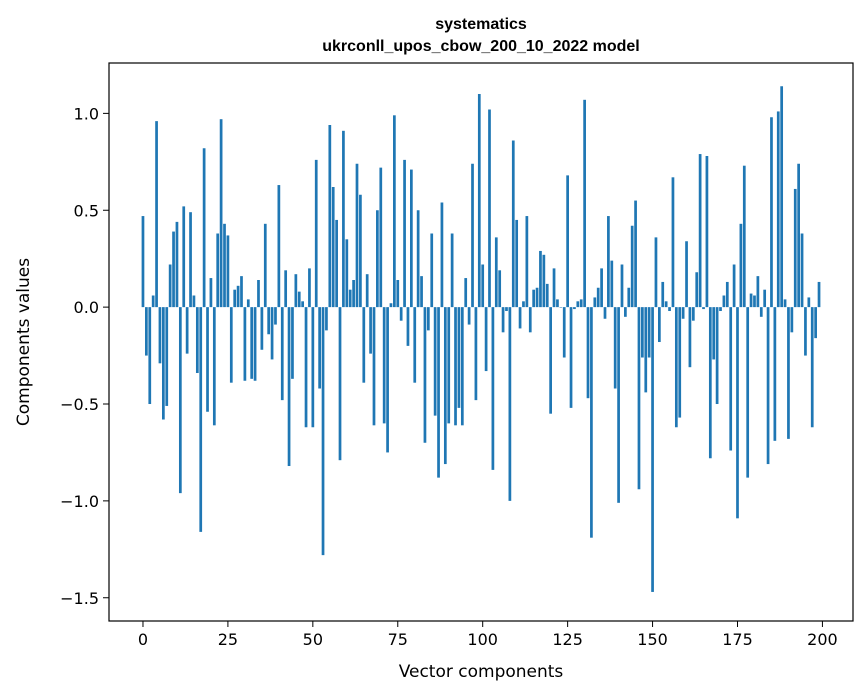 Image resolution: width=867 pixels, height=696 pixels. Describe the element at coordinates (482, 639) in the screenshot. I see `x-tick-label: 100` at that location.